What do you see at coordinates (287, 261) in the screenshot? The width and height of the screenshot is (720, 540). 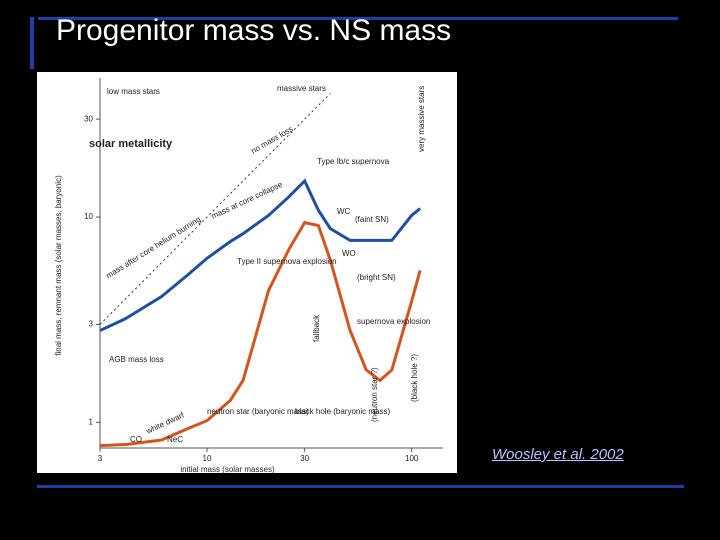 I see `annotation: Type II supernova explosion` at bounding box center [287, 261].